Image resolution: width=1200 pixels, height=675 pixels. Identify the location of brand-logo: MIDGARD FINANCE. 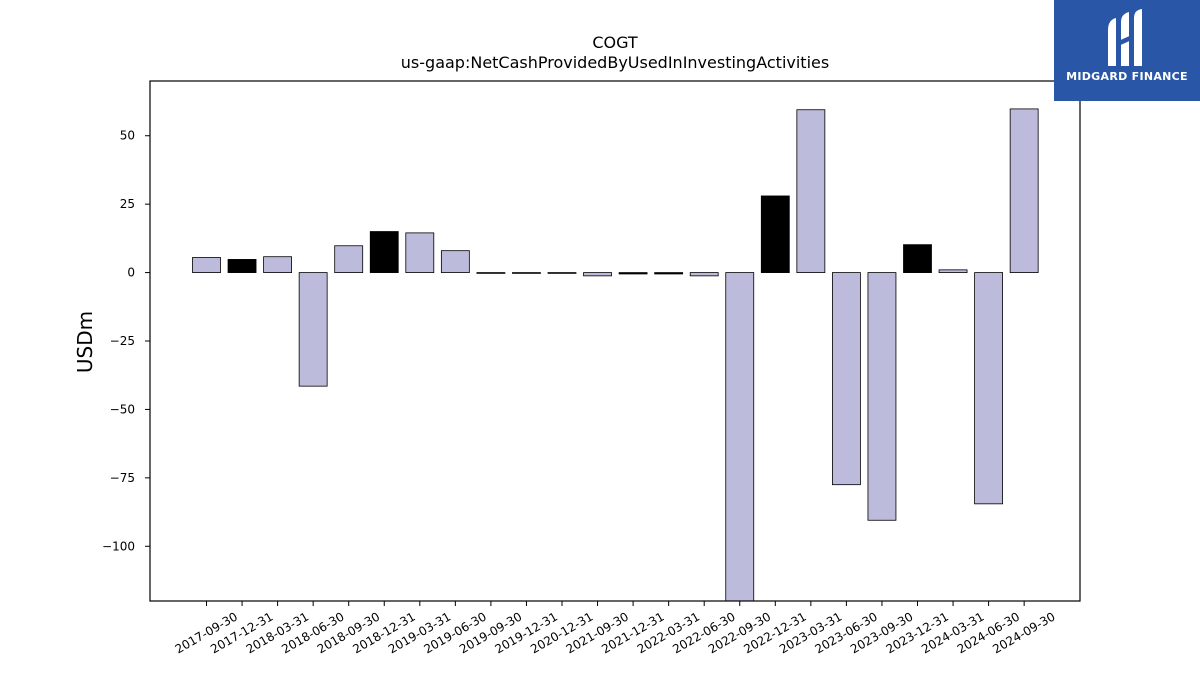
(1127, 50).